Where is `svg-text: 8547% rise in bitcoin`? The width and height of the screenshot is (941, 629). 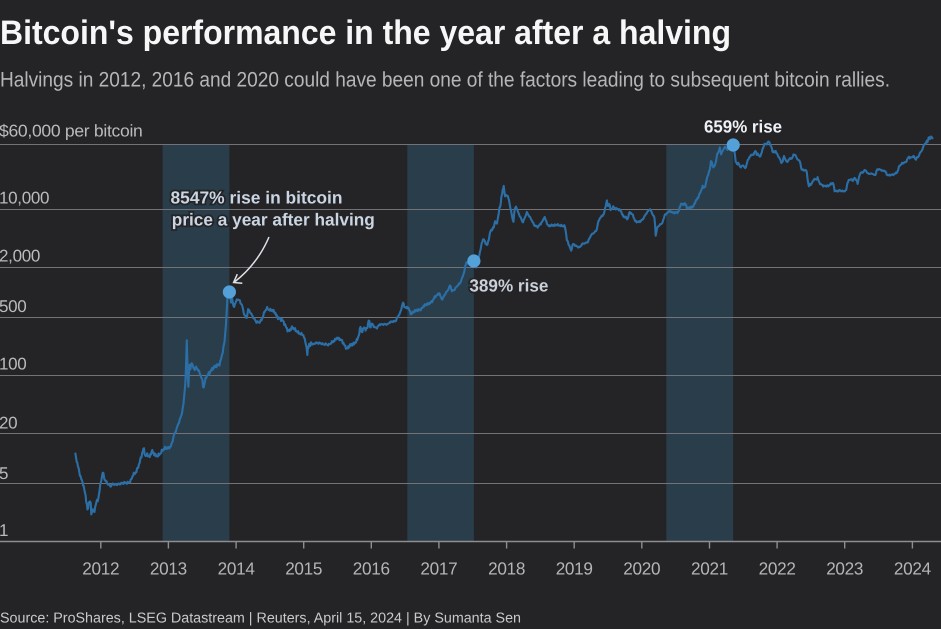
svg-text: 8547% rise in bitcoin is located at coordinates (257, 197).